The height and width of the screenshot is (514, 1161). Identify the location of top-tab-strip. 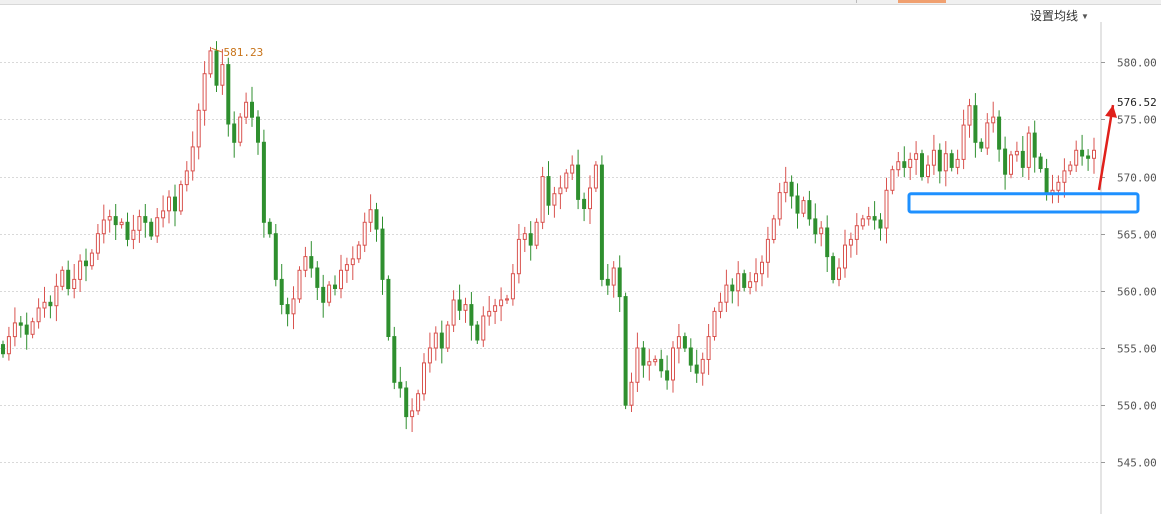
(580, 2).